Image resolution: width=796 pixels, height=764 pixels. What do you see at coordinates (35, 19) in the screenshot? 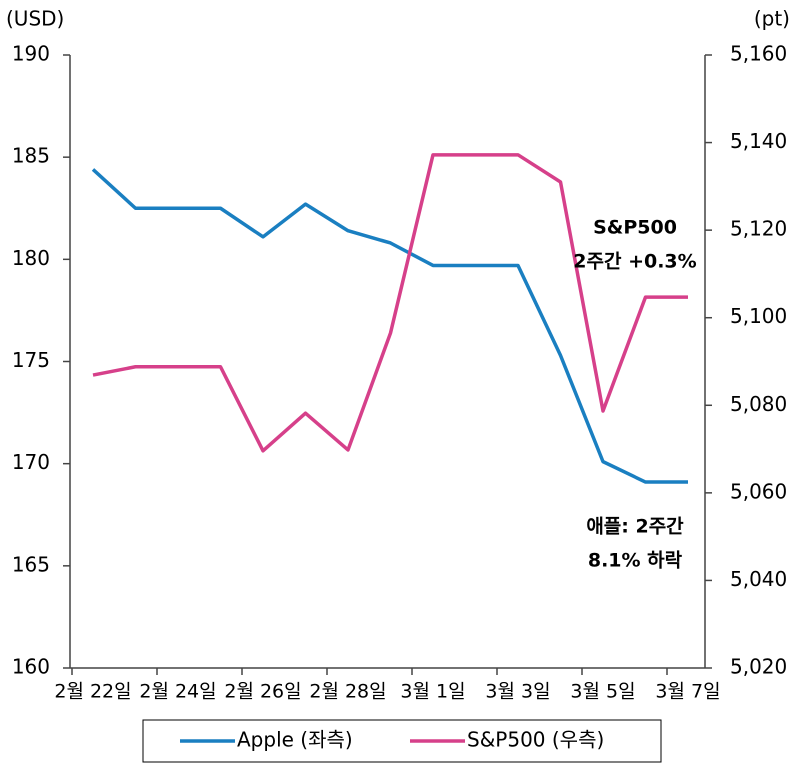
I see `y-axis-label: (USD)` at bounding box center [35, 19].